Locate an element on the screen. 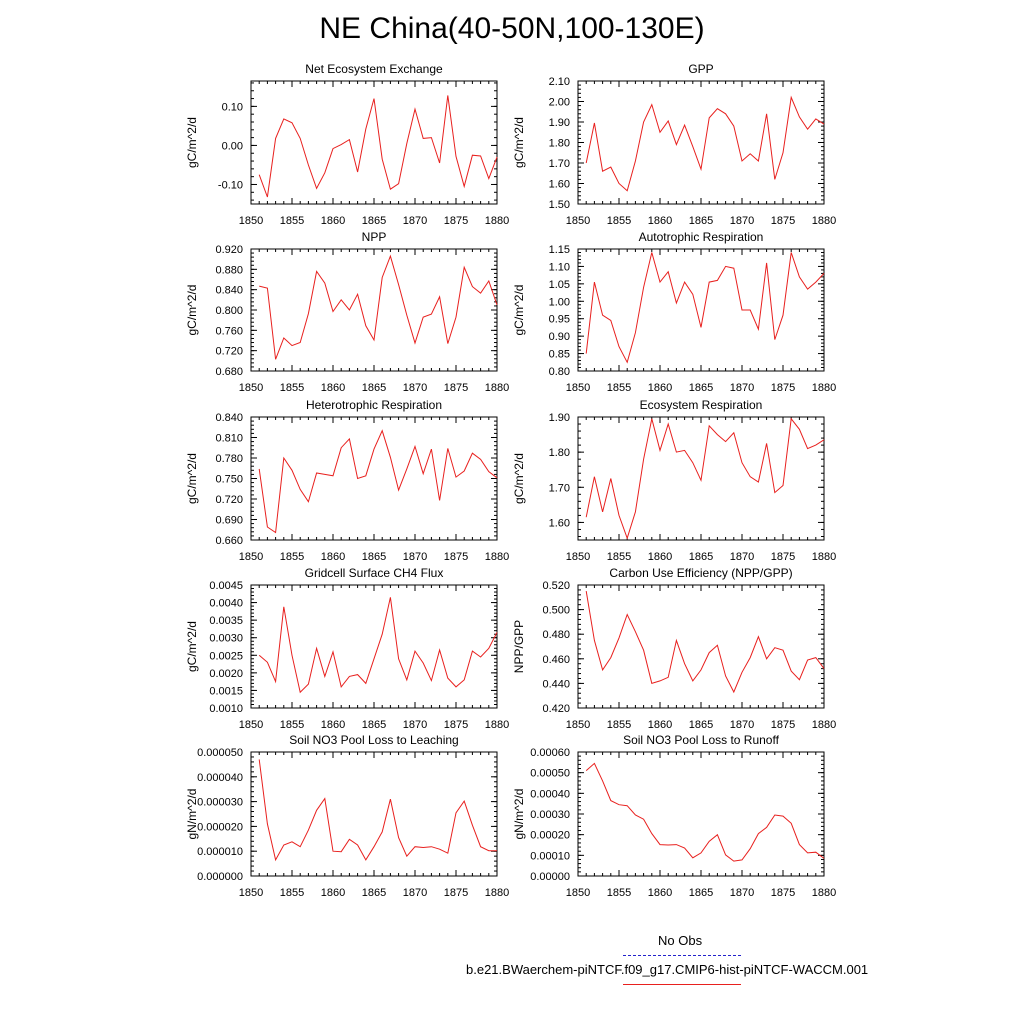 The image size is (1024, 1024). plot-frame is located at coordinates (701, 310).